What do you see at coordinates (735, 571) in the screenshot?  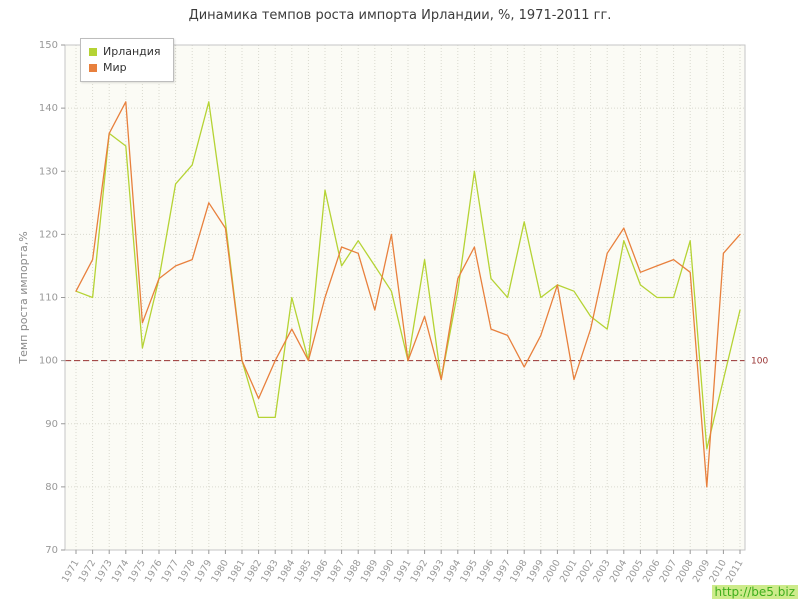 I see `svg-text: 2011` at bounding box center [735, 571].